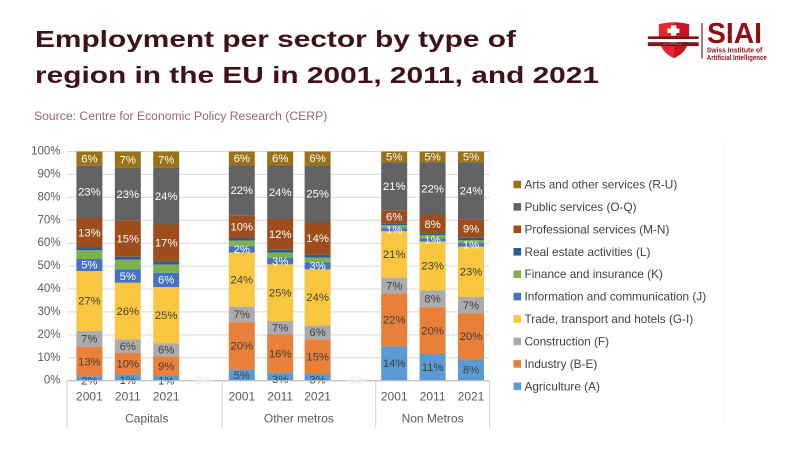  Describe the element at coordinates (45, 152) in the screenshot. I see `svg-text: 100%` at that location.